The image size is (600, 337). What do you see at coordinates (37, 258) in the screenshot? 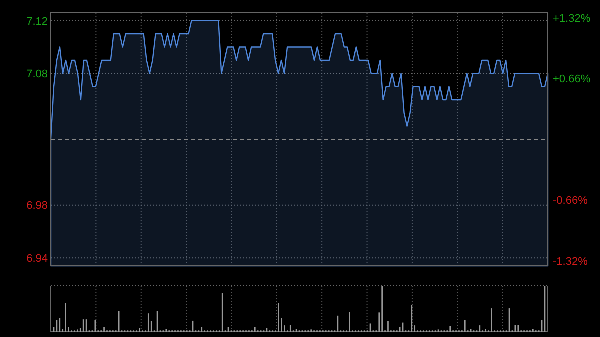
I see `y-tick-label: 6.94` at bounding box center [37, 258].